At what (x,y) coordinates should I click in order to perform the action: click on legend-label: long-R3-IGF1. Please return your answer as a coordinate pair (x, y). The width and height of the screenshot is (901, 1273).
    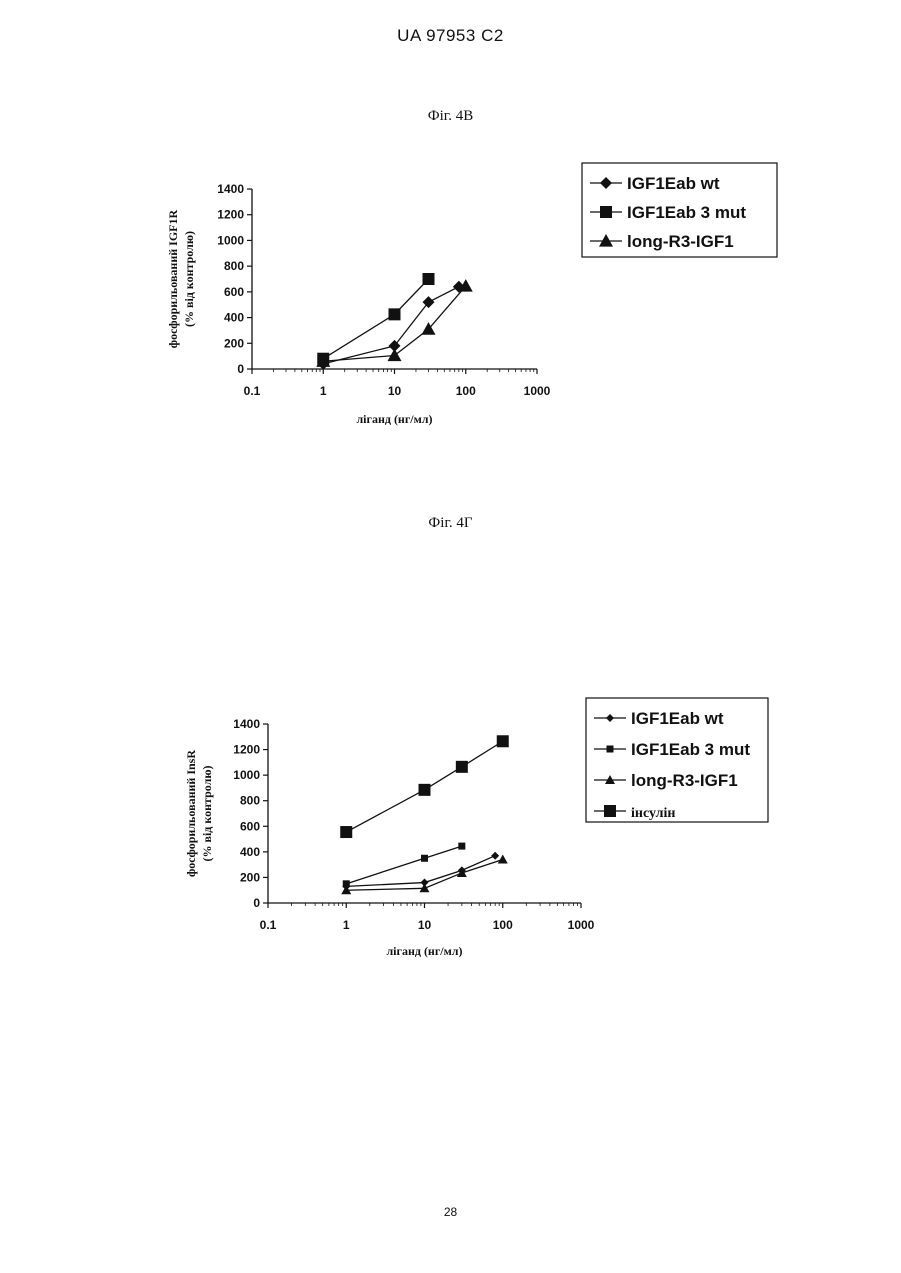
    Looking at the image, I should click on (684, 780).